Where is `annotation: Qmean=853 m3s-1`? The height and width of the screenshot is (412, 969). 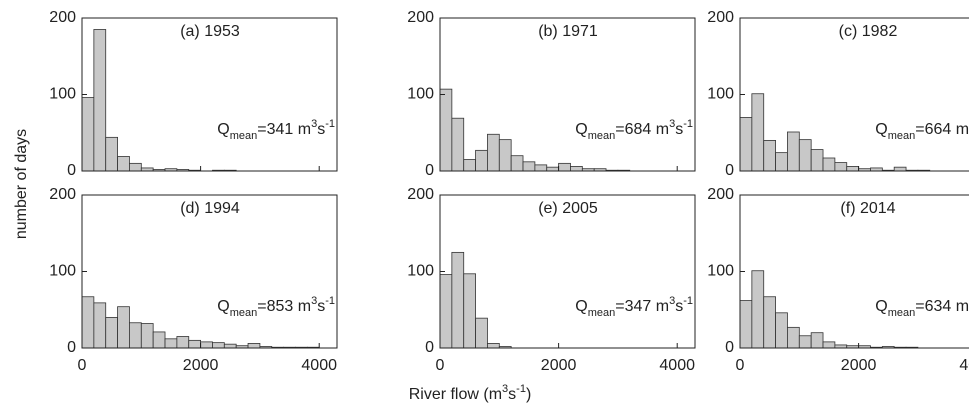
annotation: Qmean=853 m3s-1 is located at coordinates (276, 307).